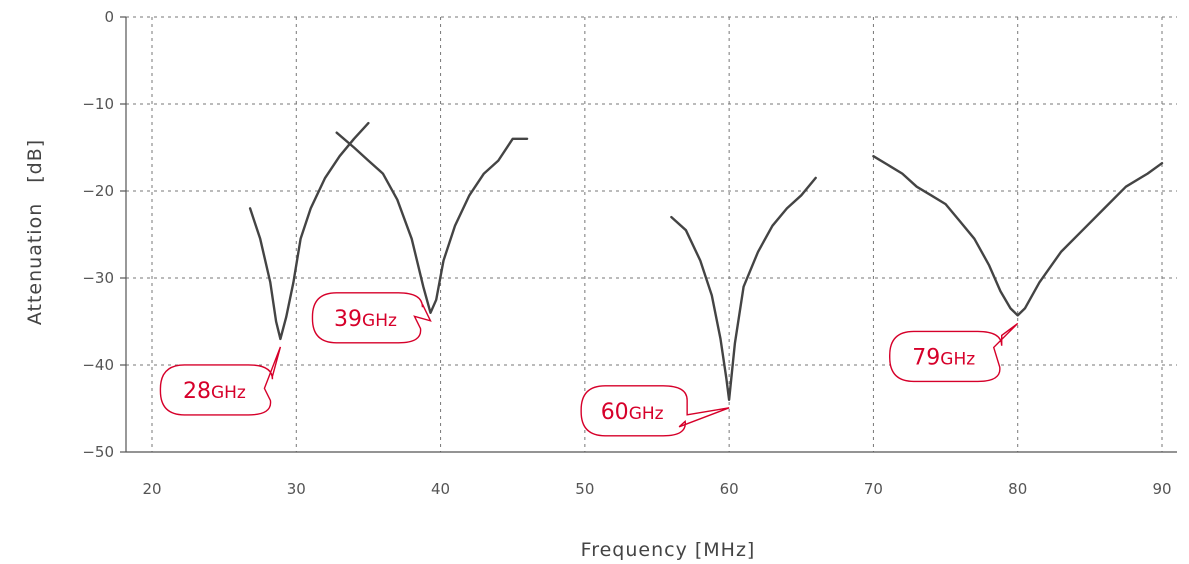  What do you see at coordinates (98, 104) in the screenshot?
I see `y-tick-label: −10` at bounding box center [98, 104].